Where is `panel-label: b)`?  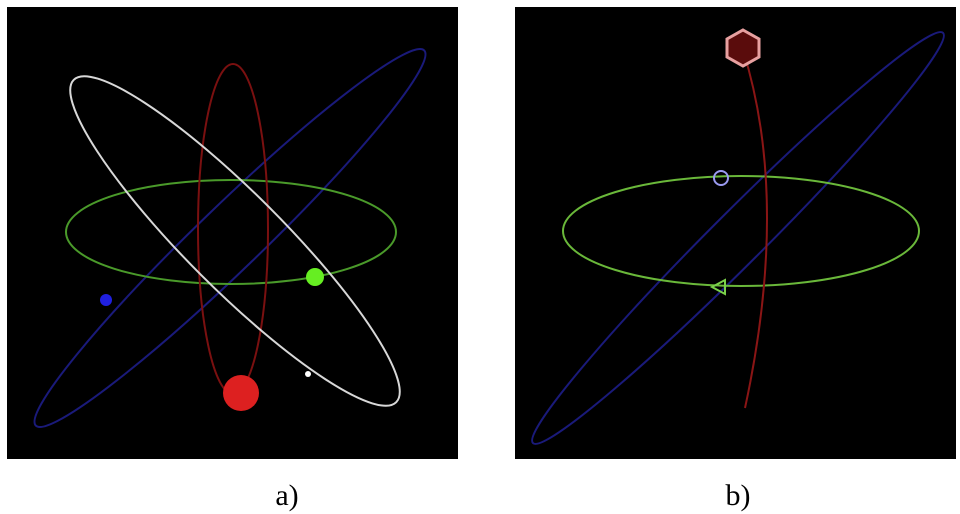 panel-label: b) is located at coordinates (738, 495).